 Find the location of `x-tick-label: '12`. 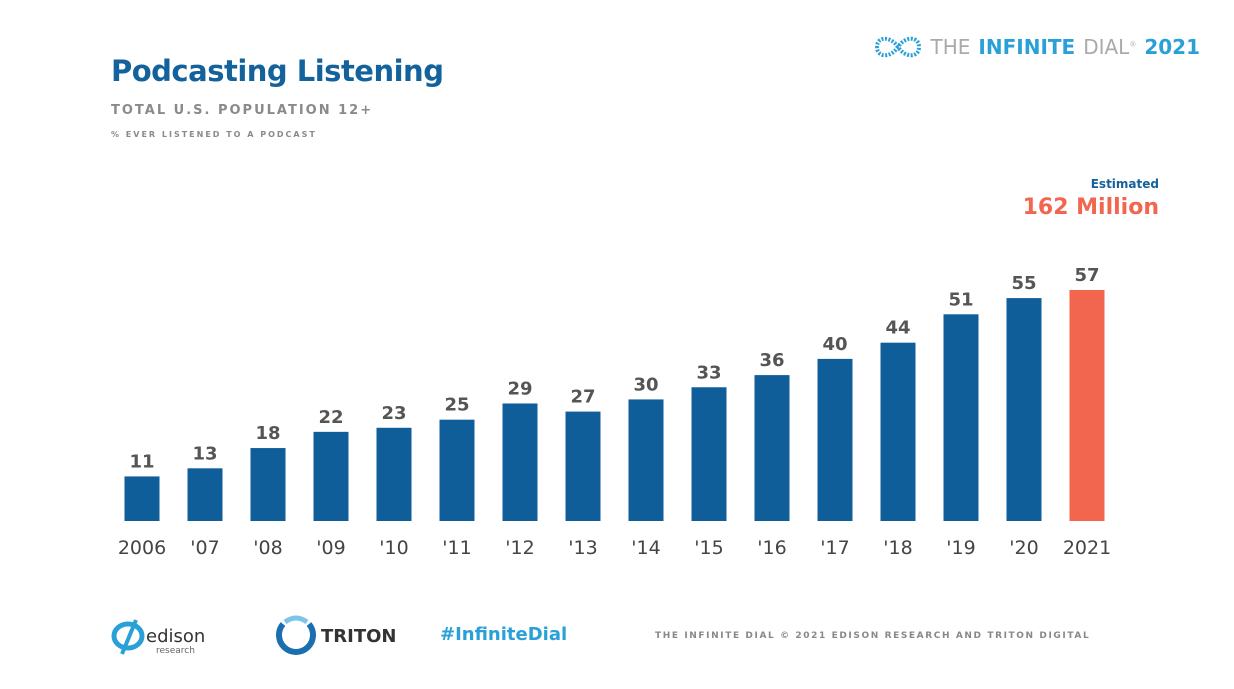

x-tick-label: '12 is located at coordinates (519, 548).